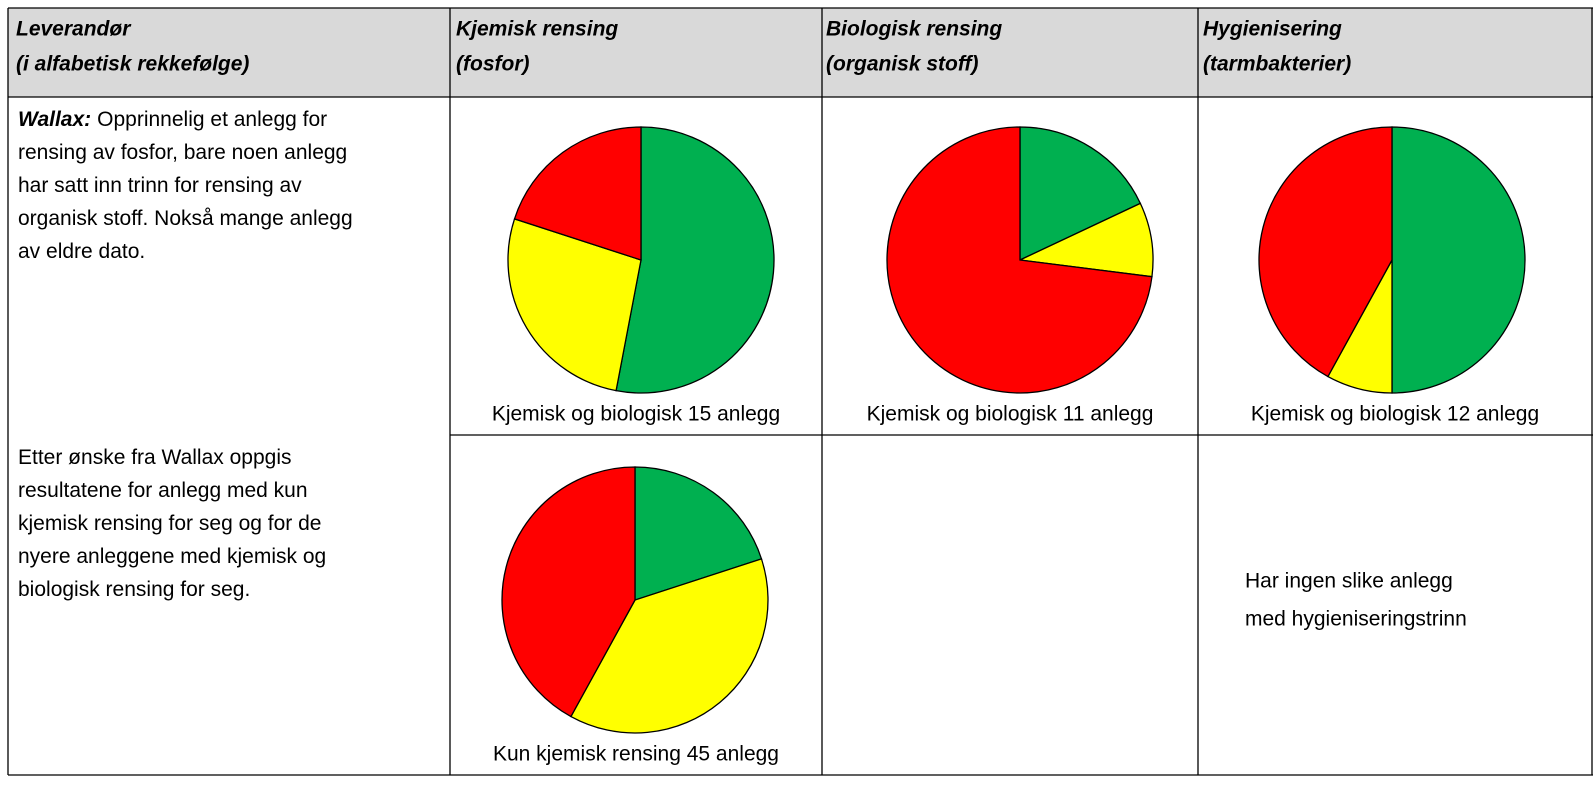 This screenshot has width=1593, height=787. I want to click on row-text: rensing av fosfor, bare noen anlegg, so click(182, 152).